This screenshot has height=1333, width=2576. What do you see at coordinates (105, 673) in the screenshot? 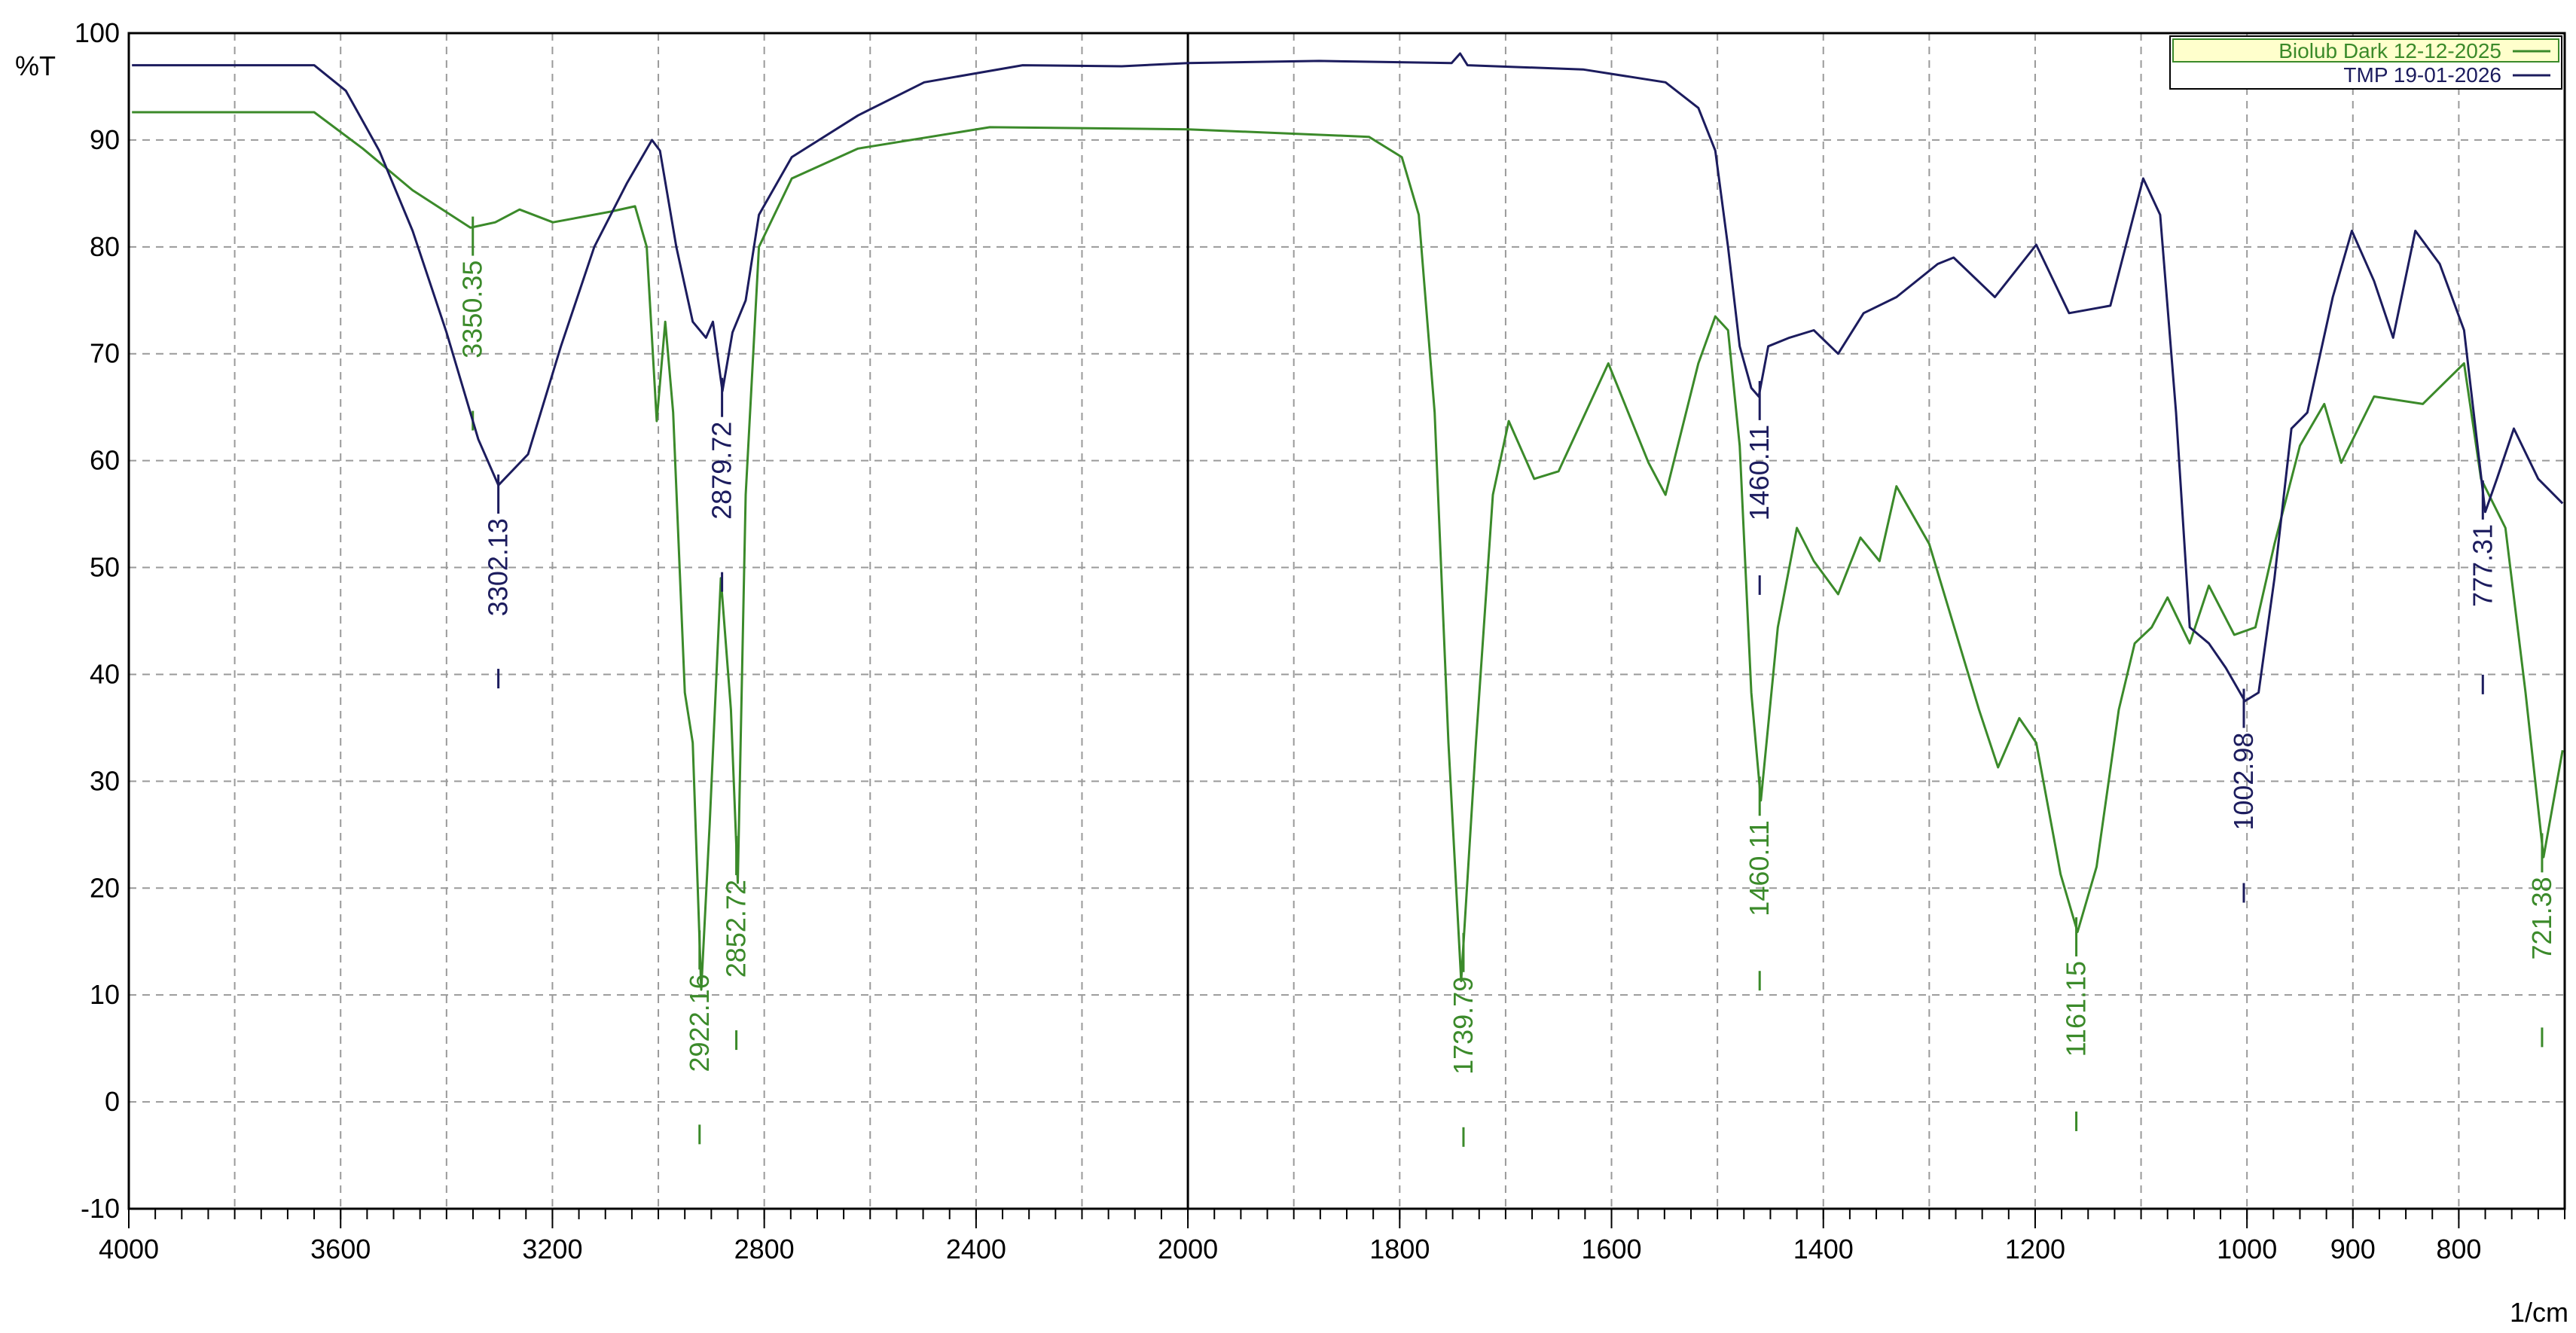
I see `y-tick-label: 40` at bounding box center [105, 673].